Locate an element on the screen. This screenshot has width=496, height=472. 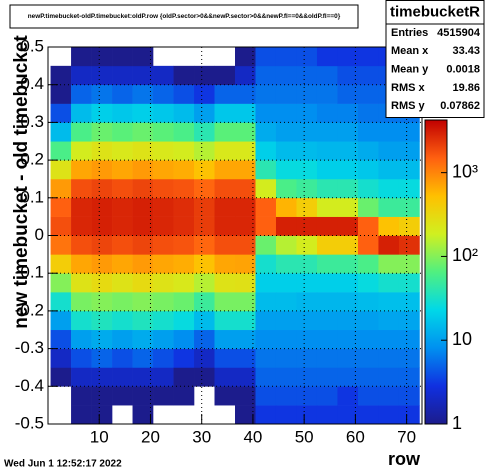
stats-label: Entries is located at coordinates (409, 33).